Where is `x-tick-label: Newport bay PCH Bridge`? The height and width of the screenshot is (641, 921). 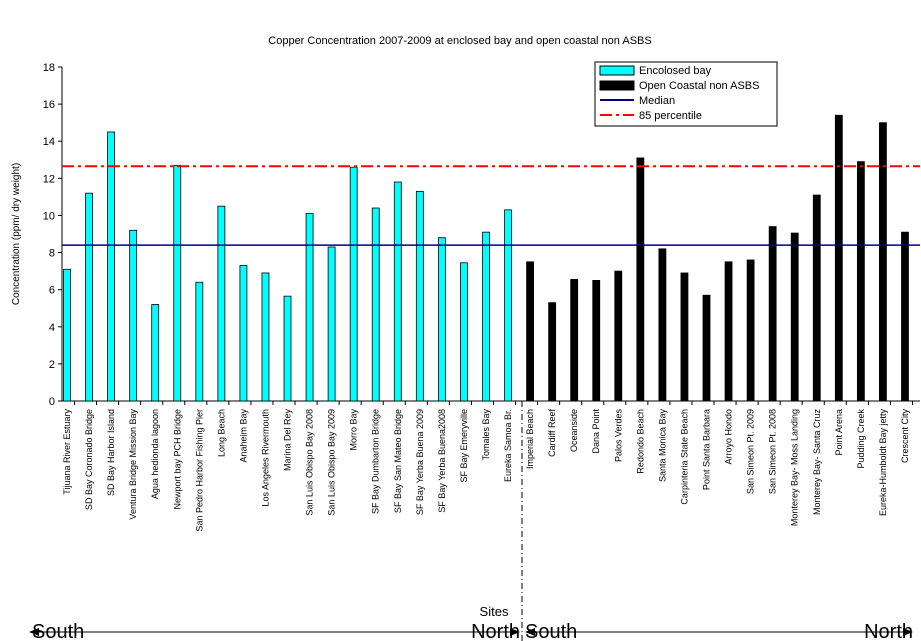
x-tick-label: Newport bay PCH Bridge is located at coordinates (177, 459).